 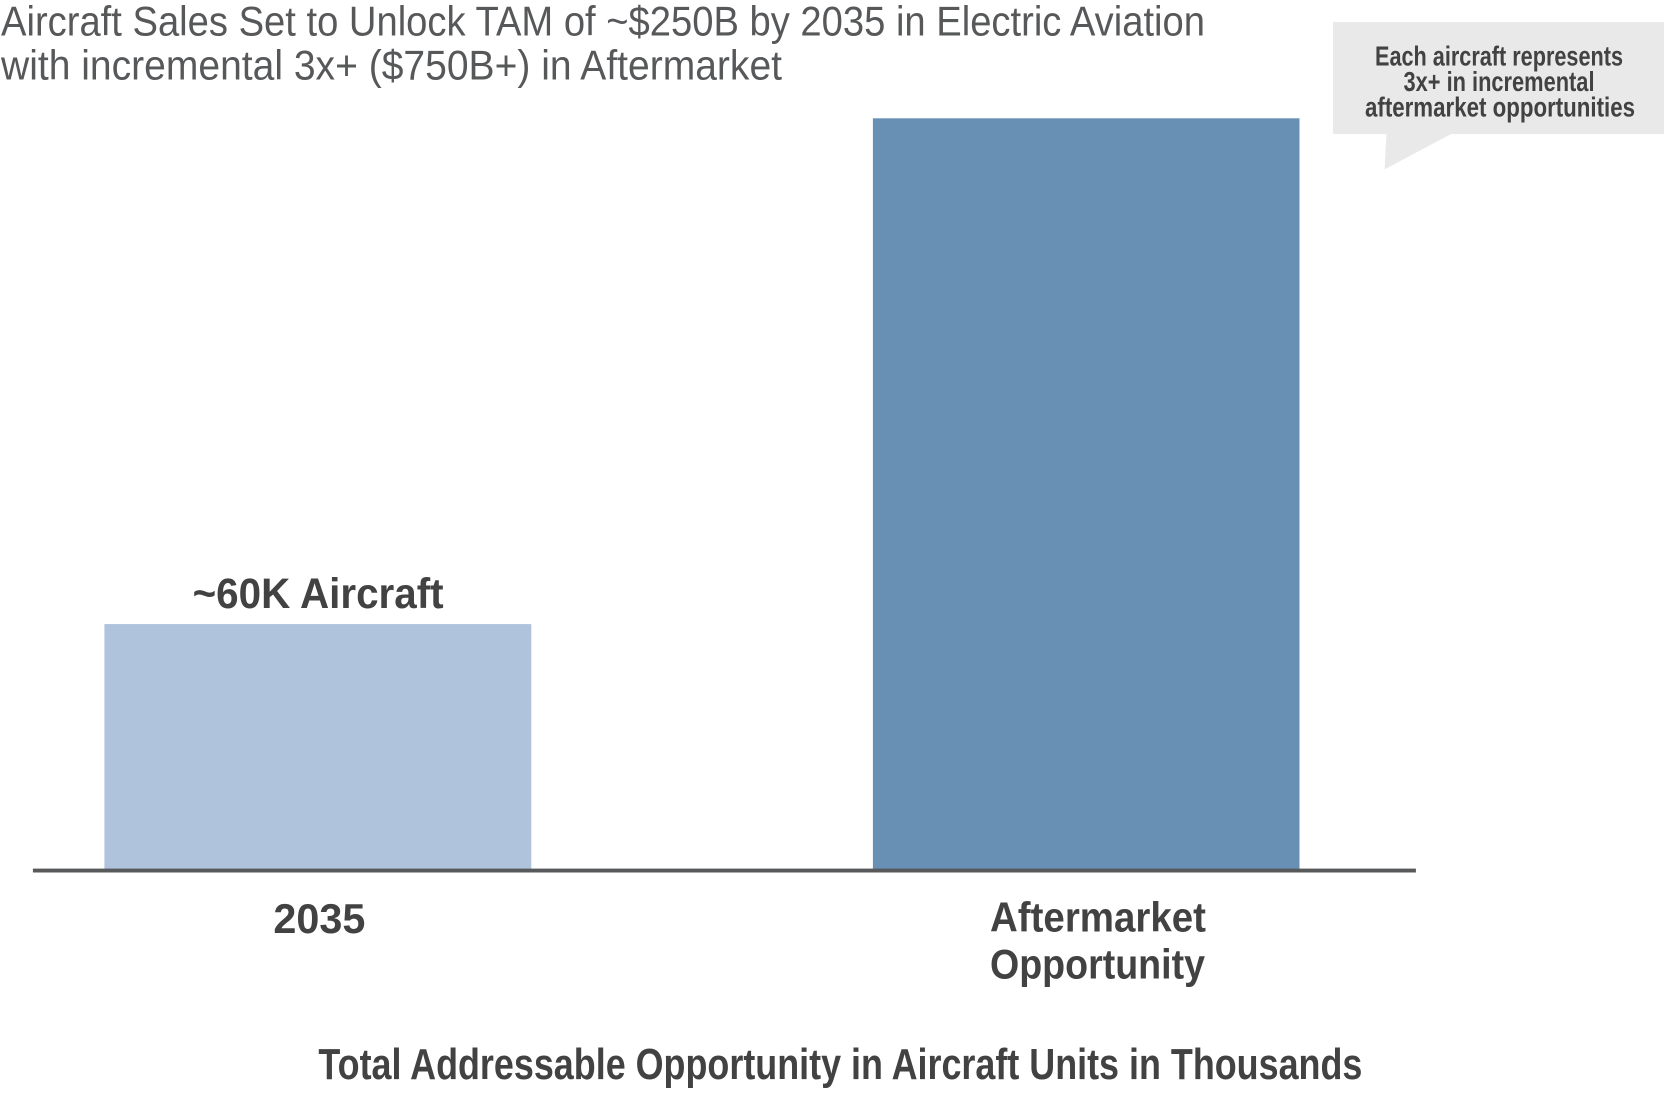 I want to click on svg-text: 2035, so click(x=319, y=918).